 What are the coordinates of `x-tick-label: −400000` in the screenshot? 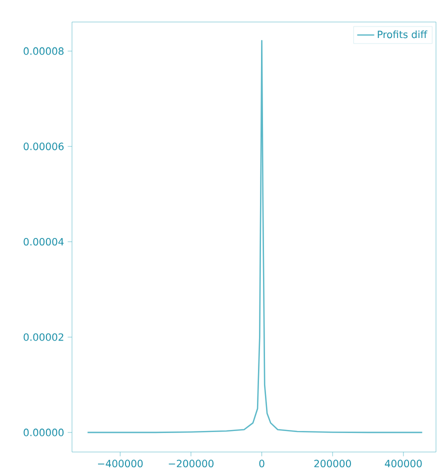 It's located at (120, 464).